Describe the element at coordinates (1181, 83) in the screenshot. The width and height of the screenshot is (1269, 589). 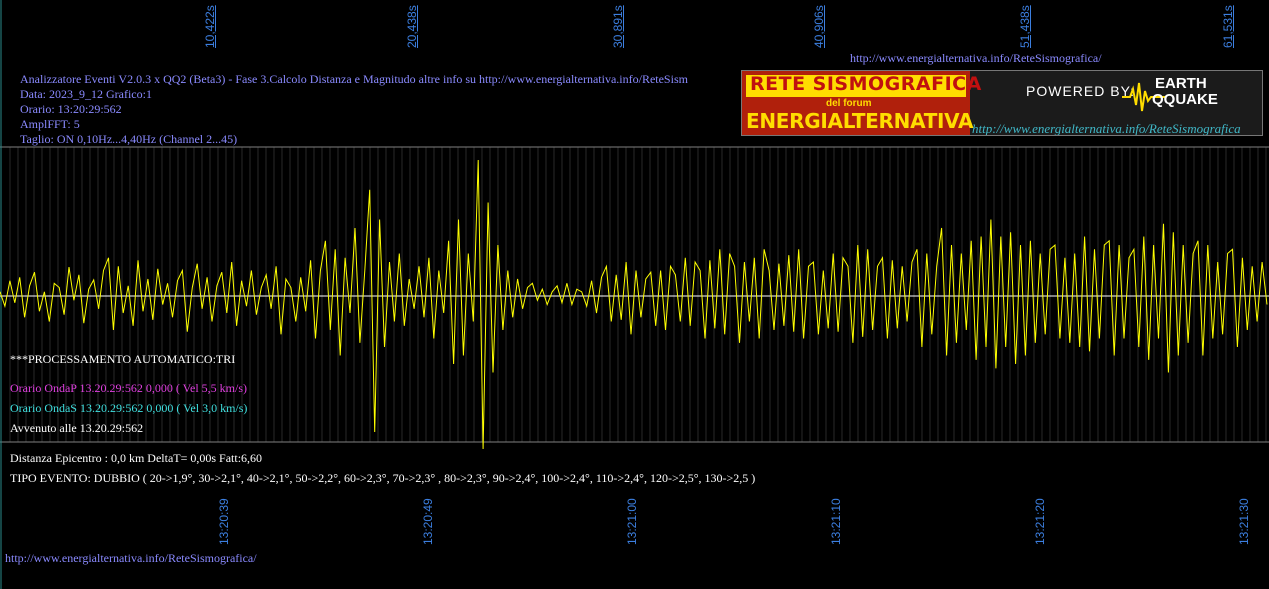
I see `logo-brand-earth: EARTH` at that location.